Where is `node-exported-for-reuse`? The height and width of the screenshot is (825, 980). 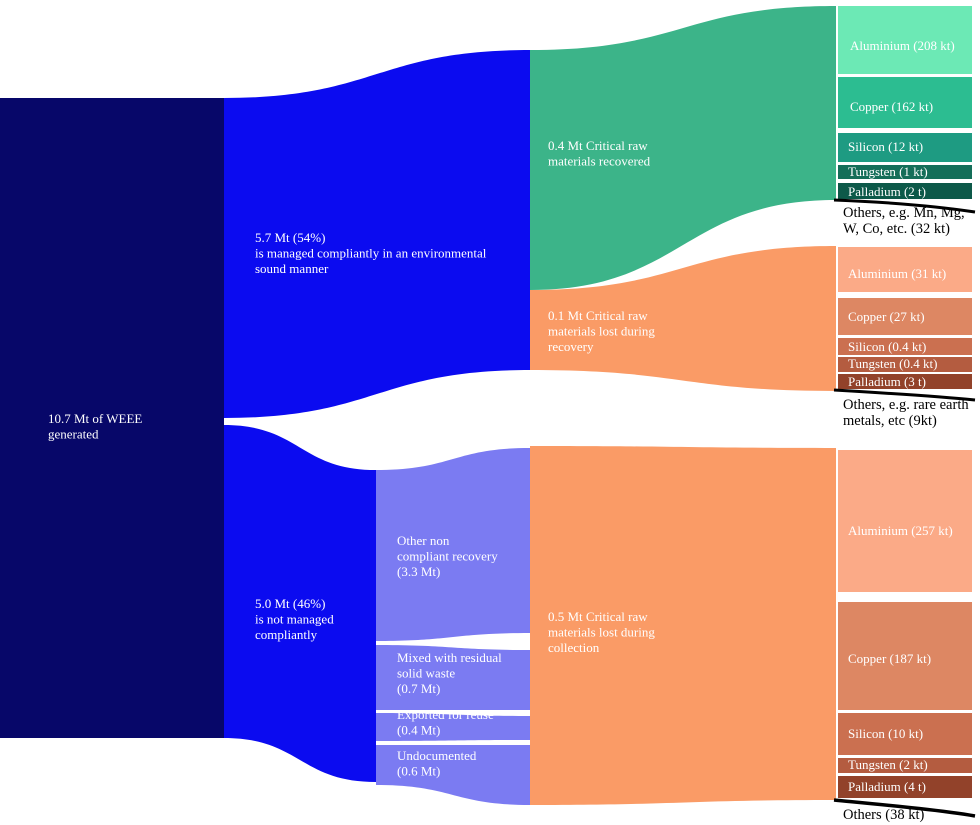
node-exported-for-reuse is located at coordinates (453, 727).